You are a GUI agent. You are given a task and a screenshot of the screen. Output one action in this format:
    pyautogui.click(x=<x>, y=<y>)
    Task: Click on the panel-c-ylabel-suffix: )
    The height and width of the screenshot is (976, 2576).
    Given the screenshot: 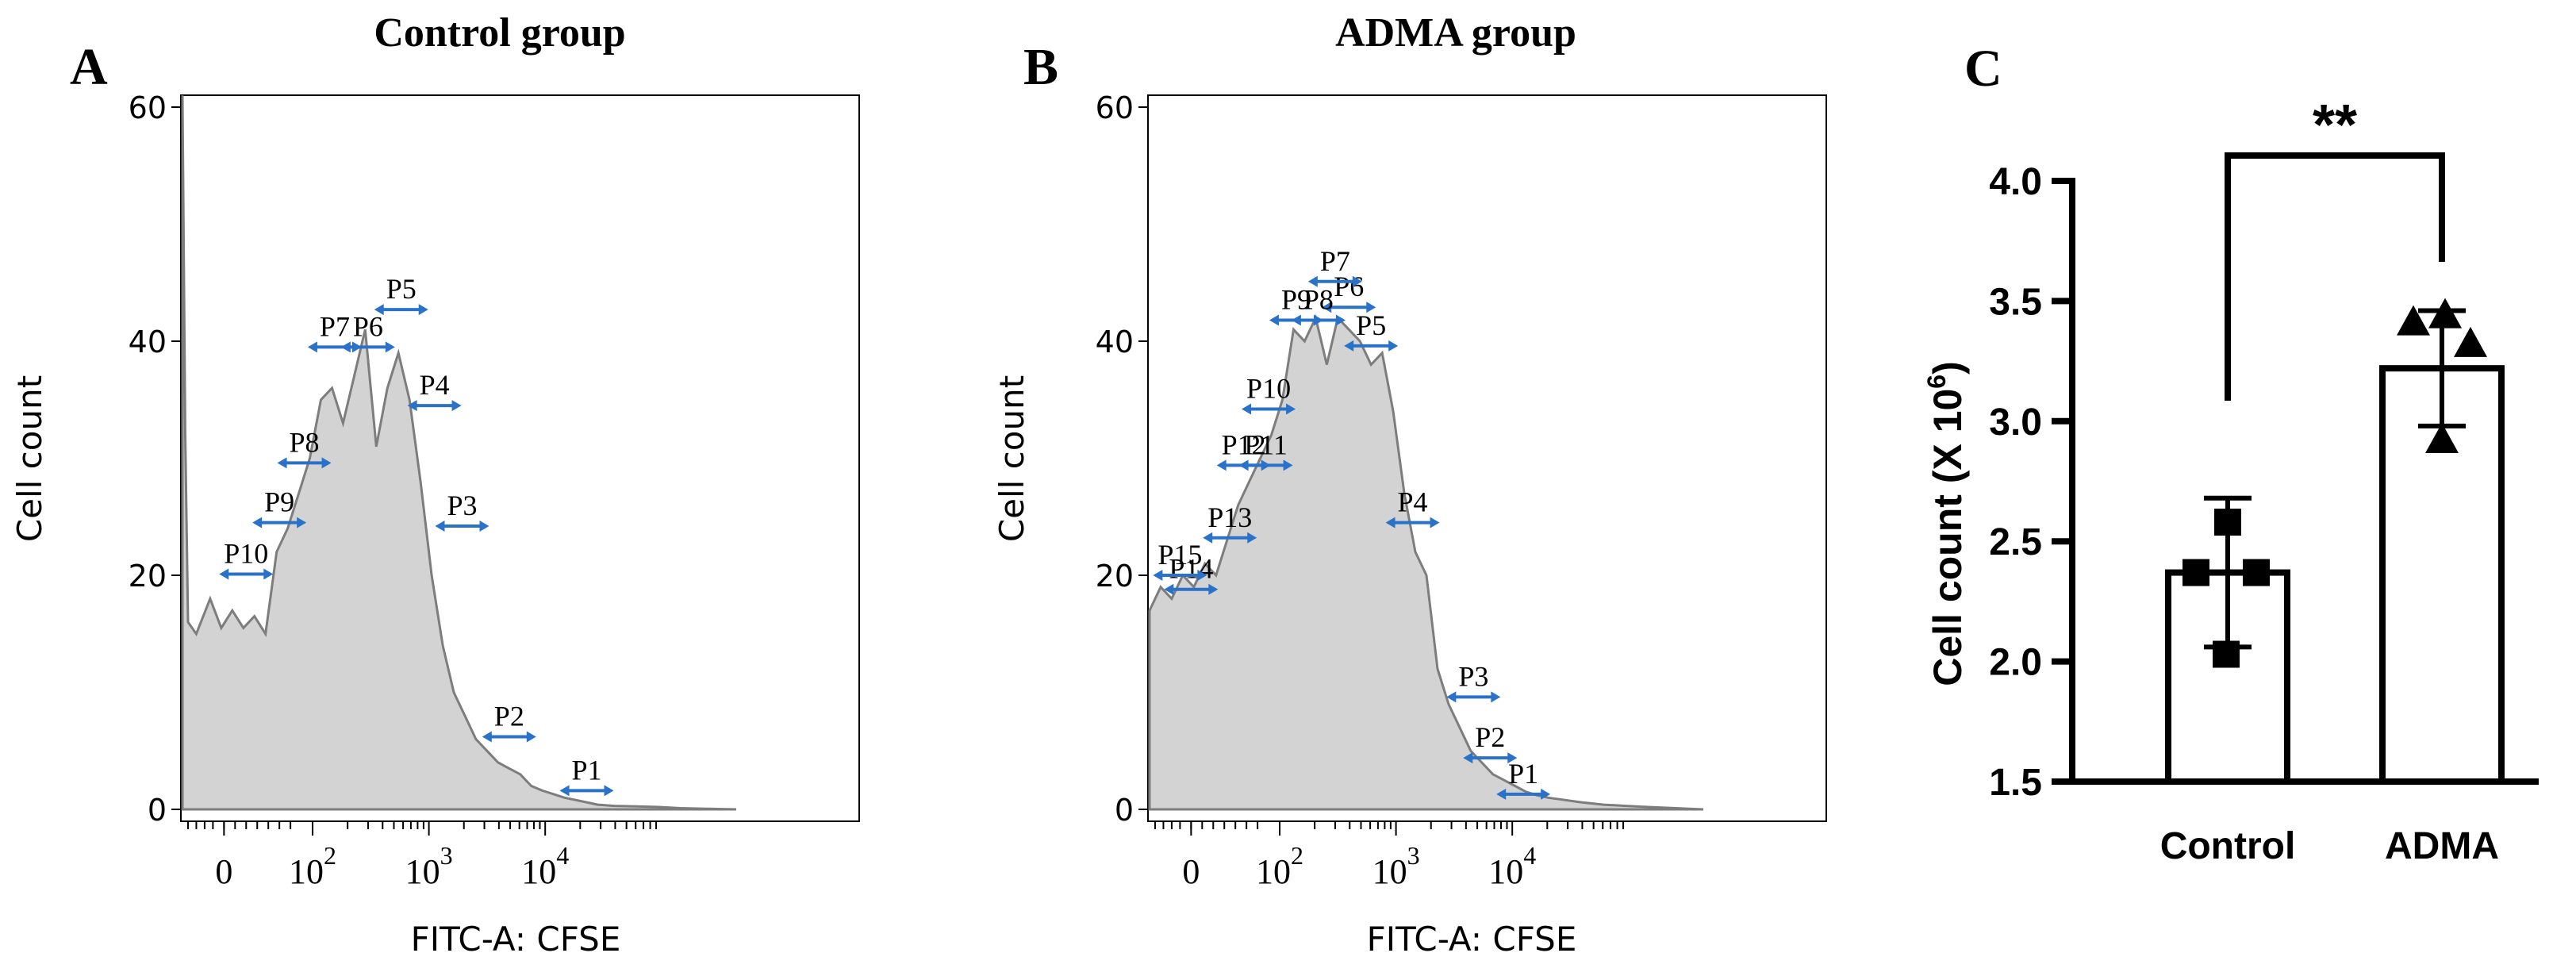 What is the action you would take?
    pyautogui.click(x=1947, y=368)
    